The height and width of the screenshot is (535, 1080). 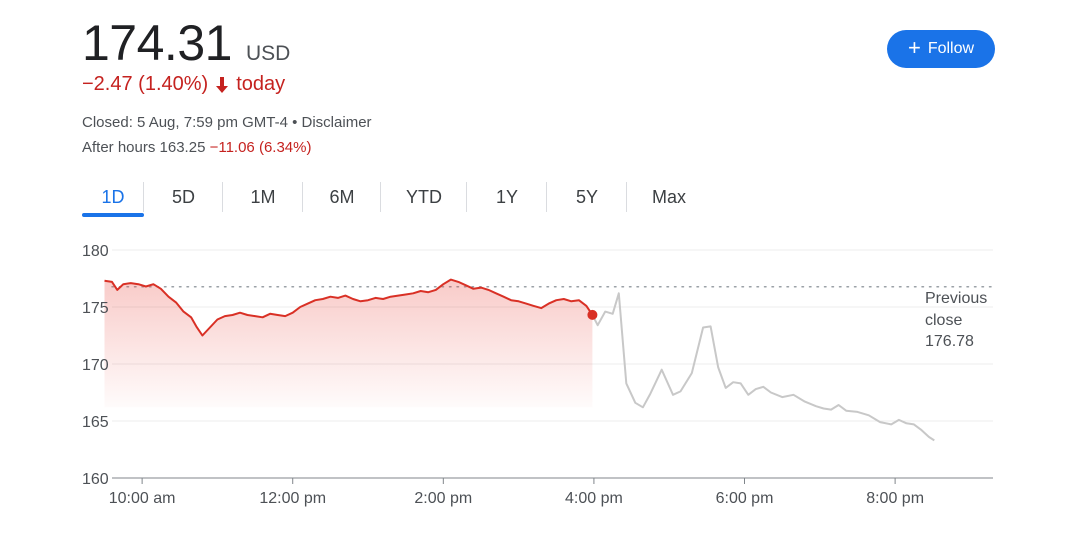 I want to click on follow-button: + Follow, so click(x=941, y=49).